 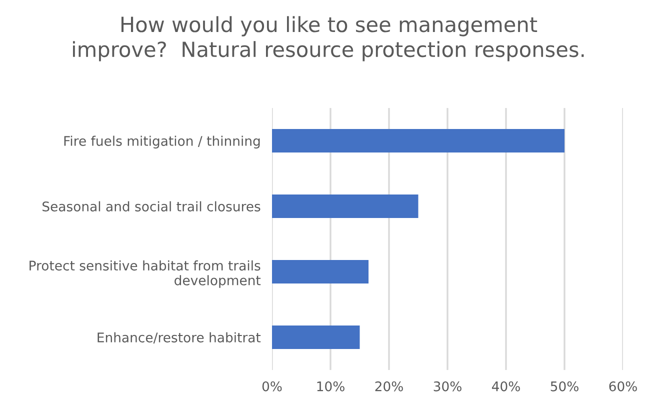 I want to click on chart-title: How would you like to see management improve? Natural resource protection responses., so click(x=328, y=39).